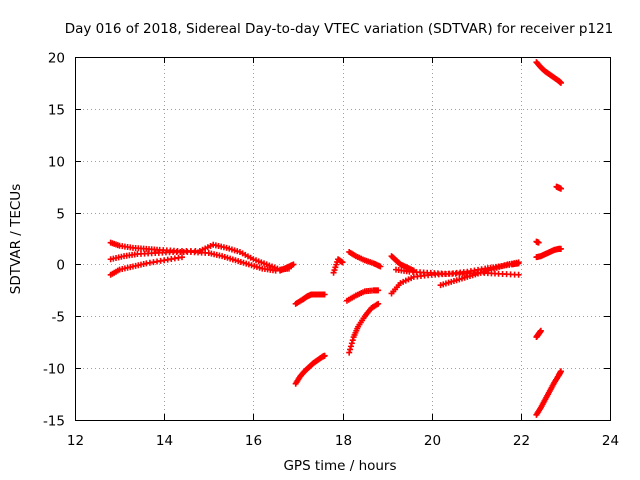 The image size is (640, 480). I want to click on x-axis-label: GPS time / hours, so click(339, 466).